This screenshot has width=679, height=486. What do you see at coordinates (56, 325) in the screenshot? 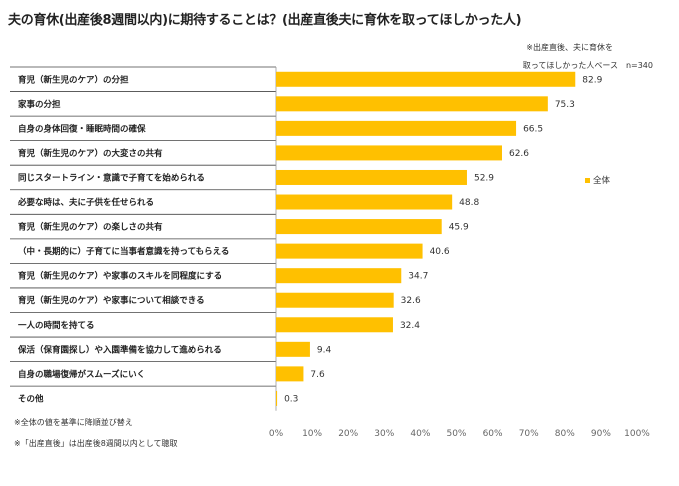
I see `category-label: 一人の時間を持てる` at bounding box center [56, 325].